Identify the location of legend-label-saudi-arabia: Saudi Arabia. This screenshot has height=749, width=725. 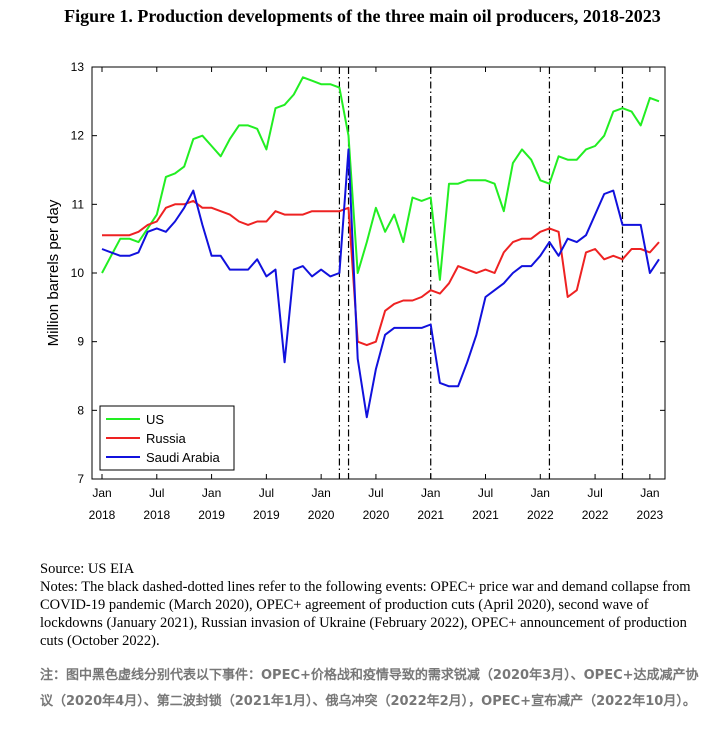
(183, 457).